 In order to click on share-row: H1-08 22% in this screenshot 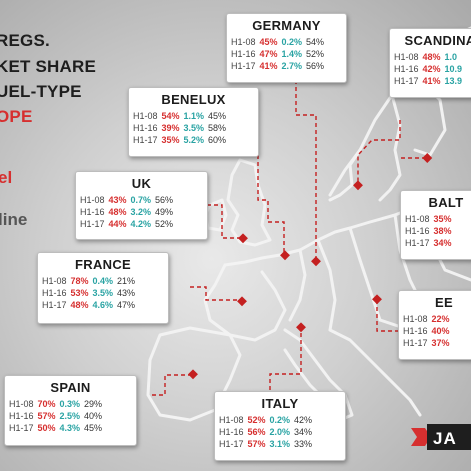, I will do `click(432, 319)`.